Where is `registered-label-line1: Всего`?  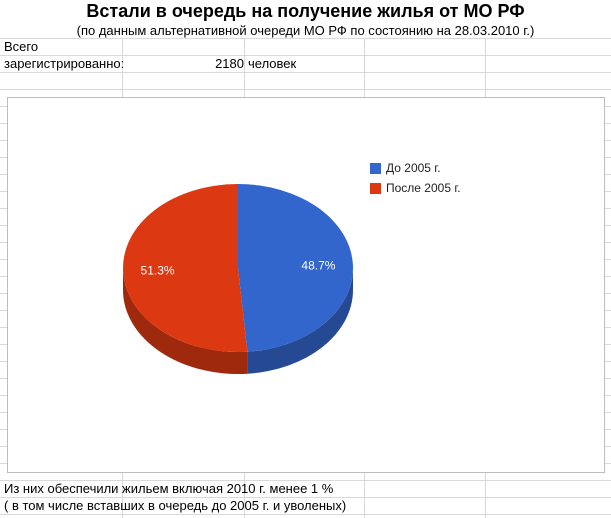
registered-label-line1: Всего is located at coordinates (21, 46).